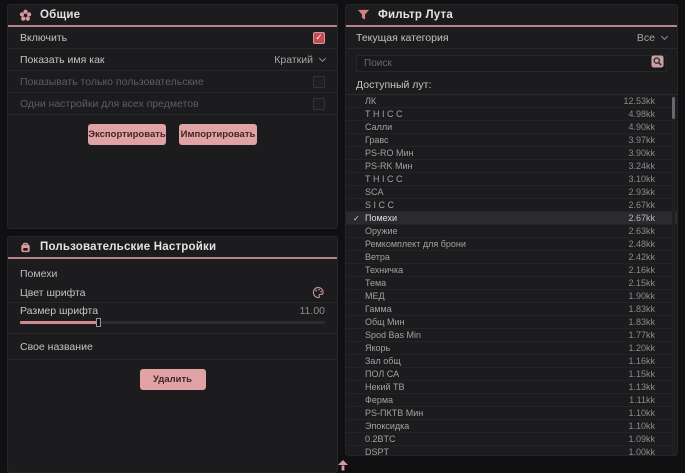 The height and width of the screenshot is (473, 685). Describe the element at coordinates (172, 322) in the screenshot. I see `font-size-slider` at that location.